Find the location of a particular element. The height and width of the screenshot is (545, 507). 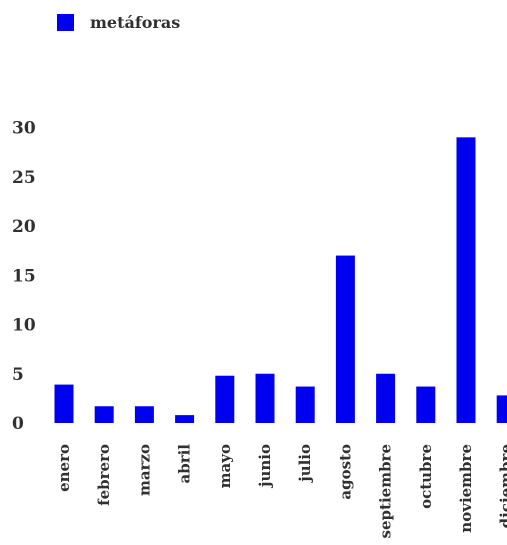

bar-noviembre is located at coordinates (466, 280).